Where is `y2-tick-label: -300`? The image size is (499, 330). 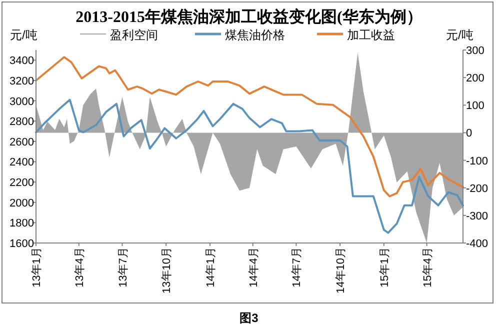 y2-tick-label: -300 is located at coordinates (477, 216).